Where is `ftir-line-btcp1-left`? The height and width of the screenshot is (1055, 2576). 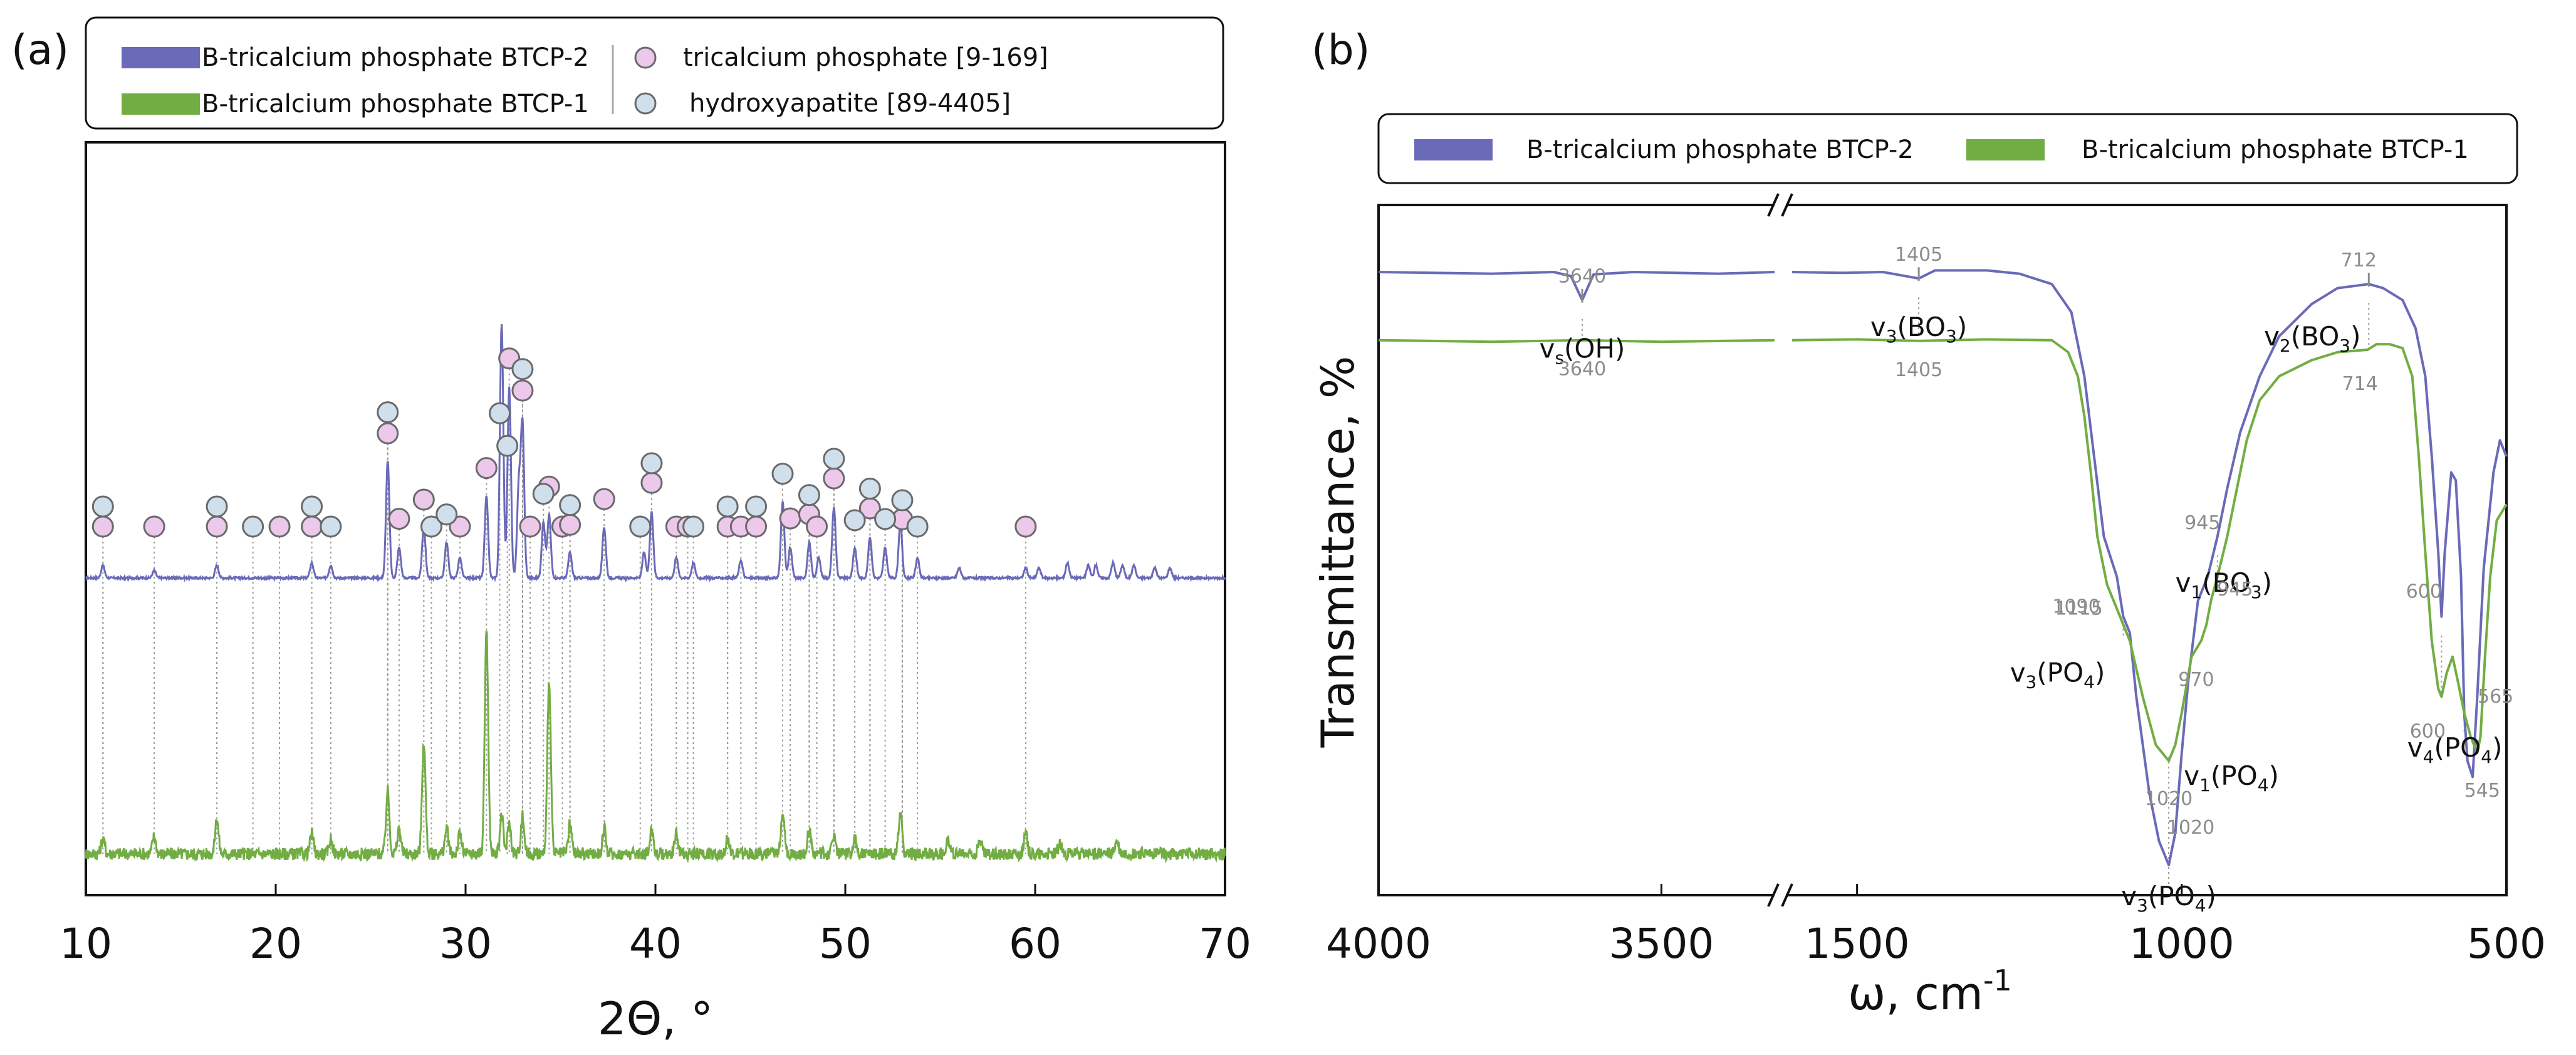 ftir-line-btcp1-left is located at coordinates (1576, 341).